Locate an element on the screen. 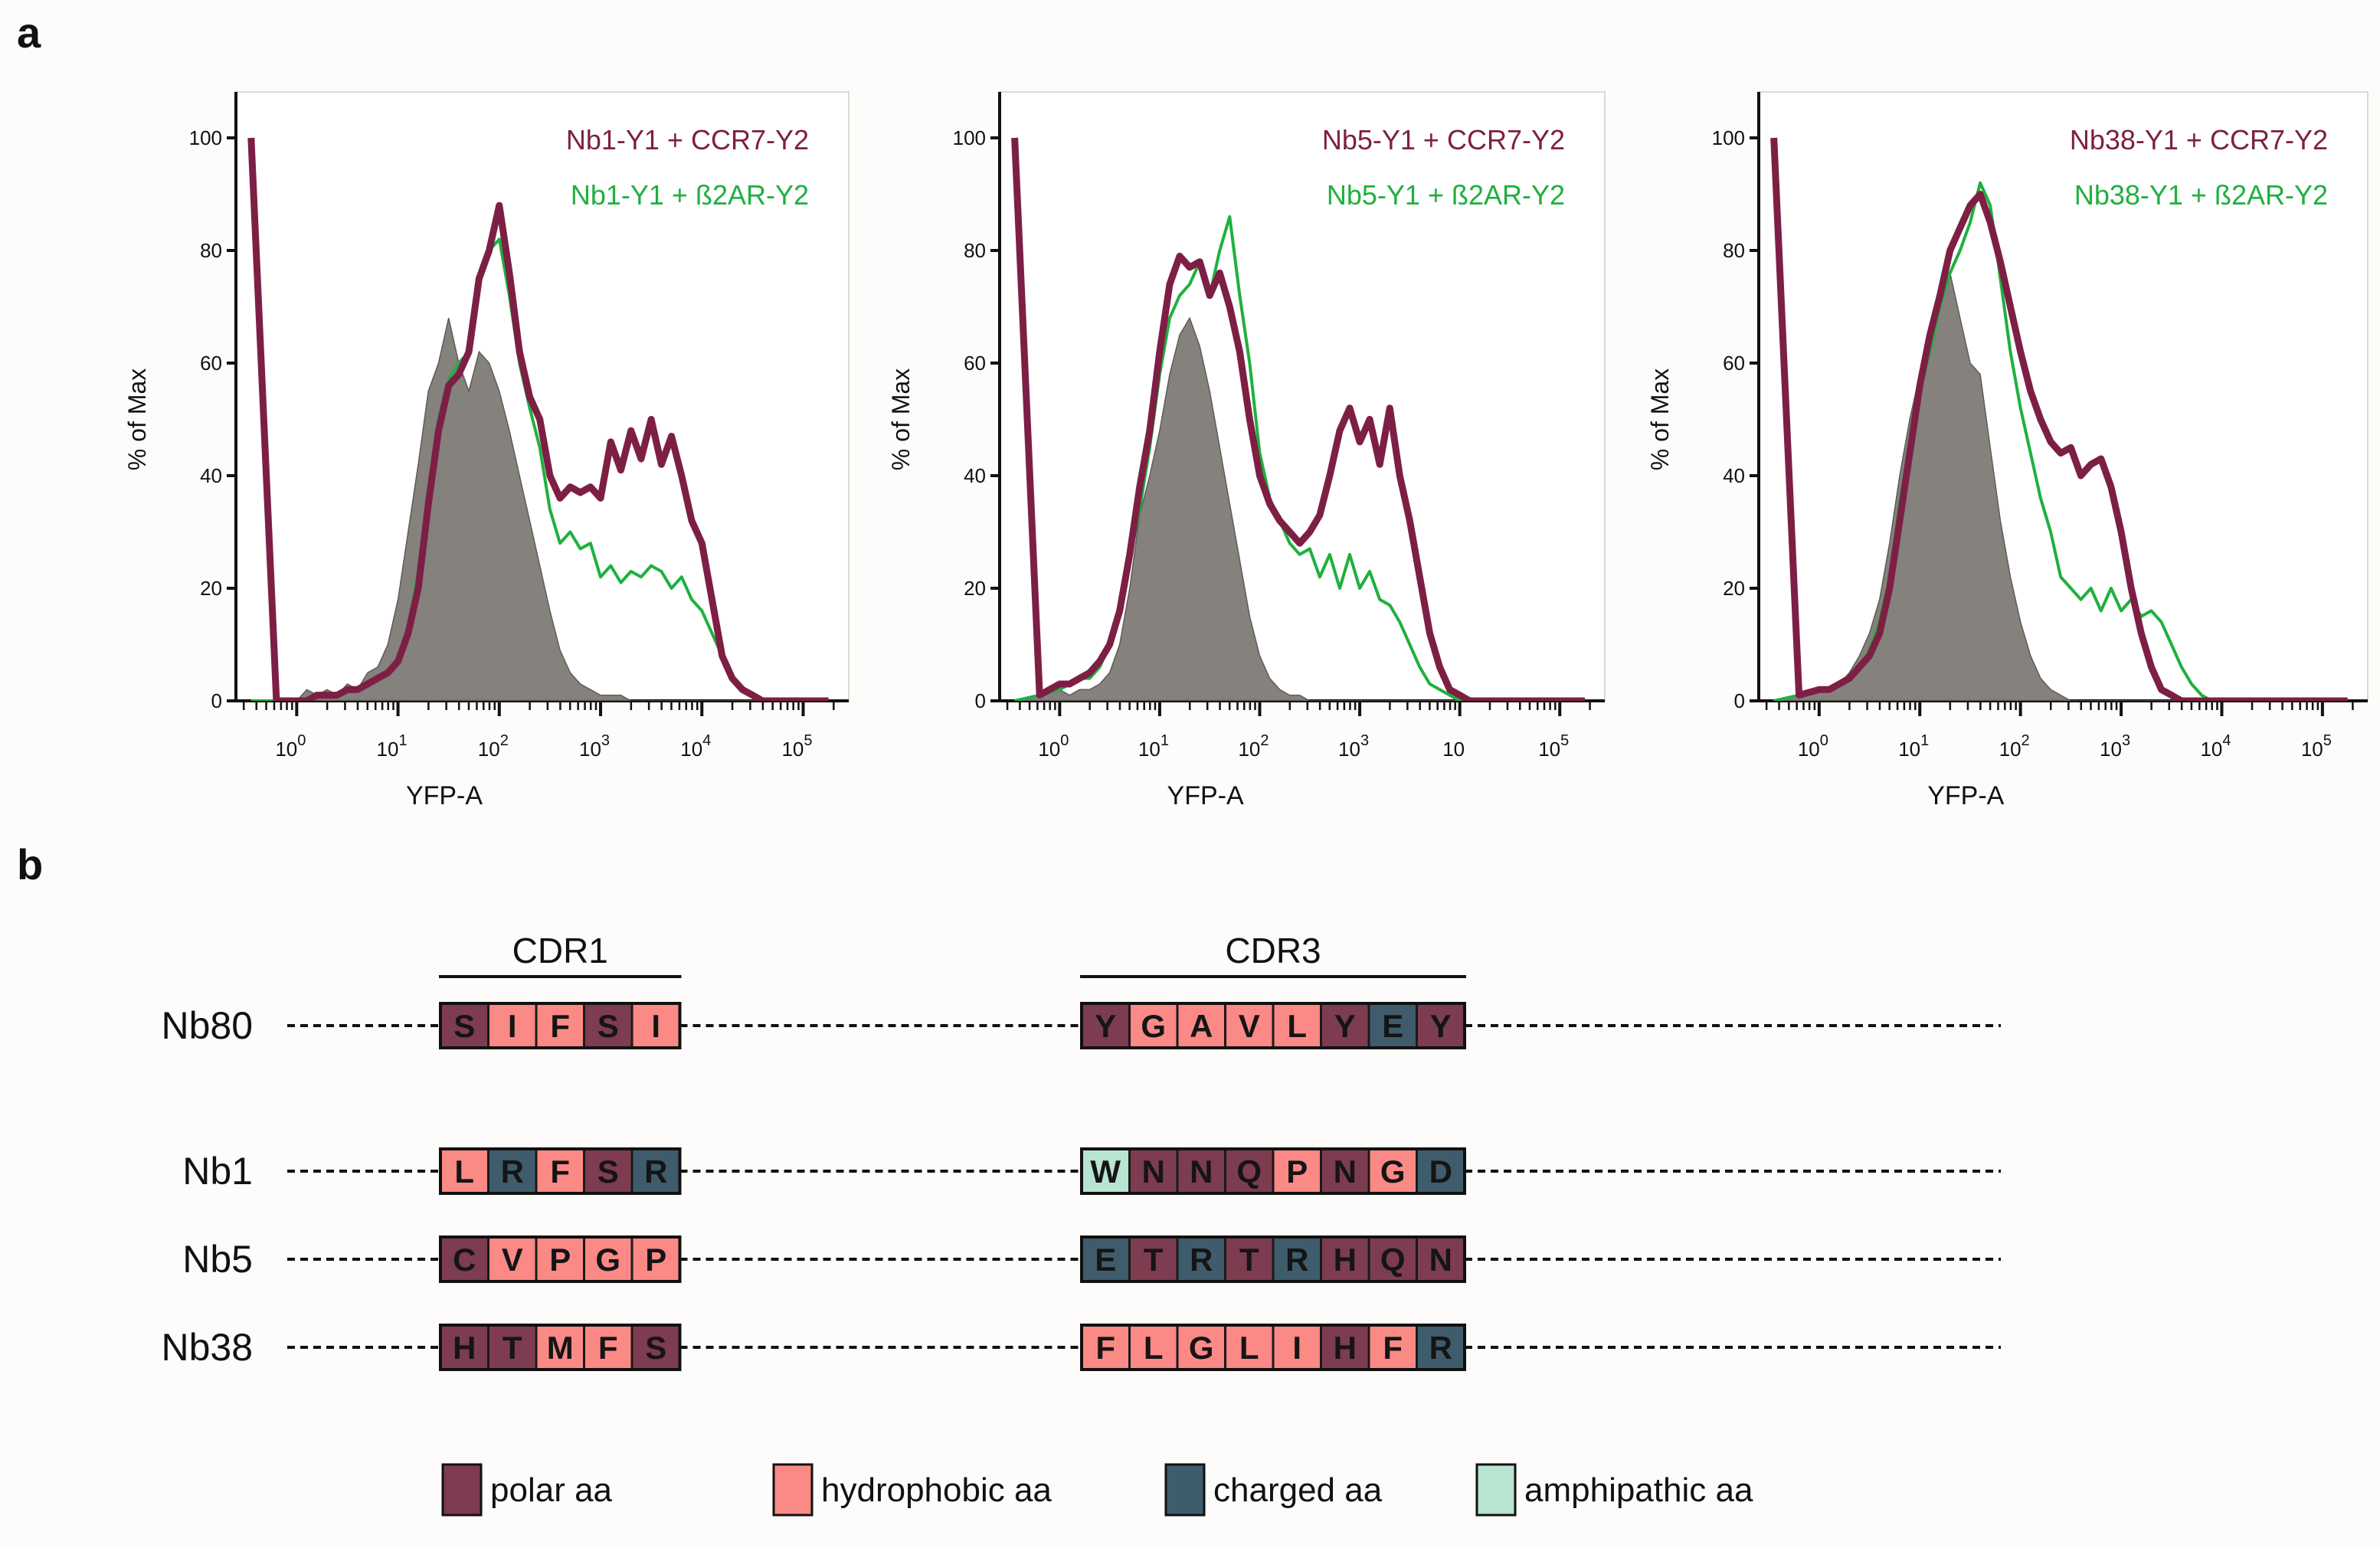  plot-frame is located at coordinates (1302, 397).